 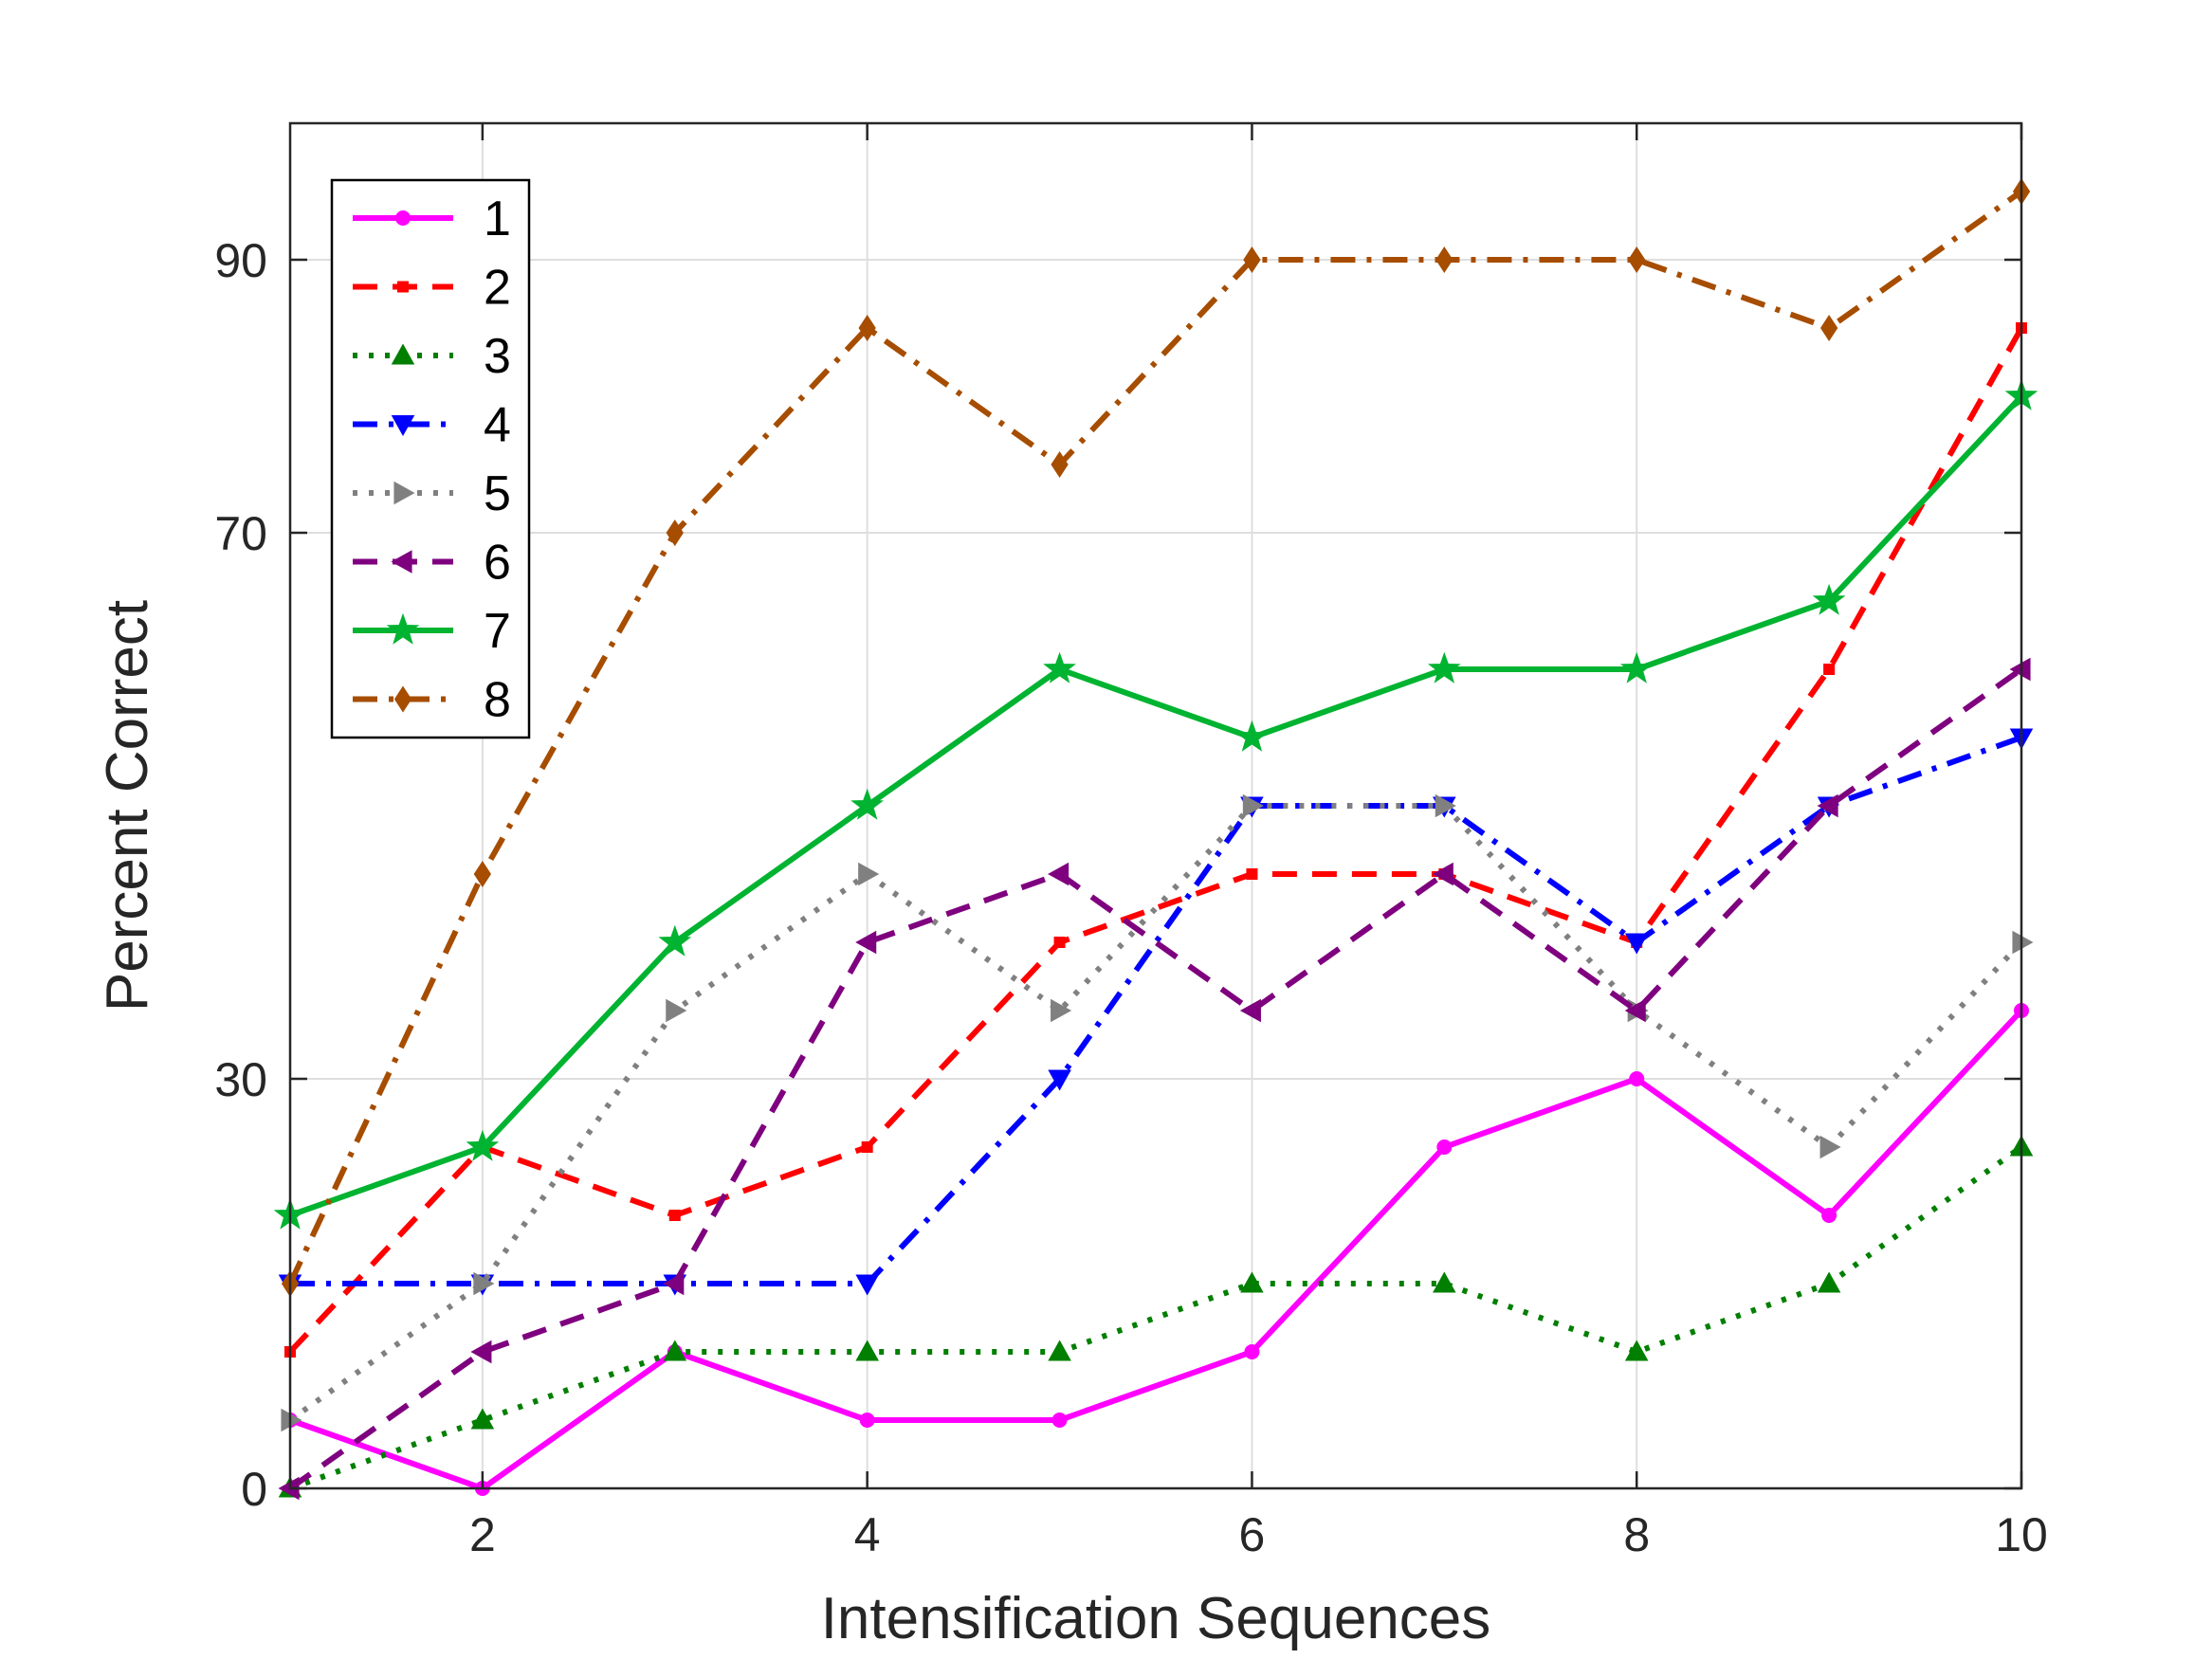 I want to click on y-axis-title: Percent Correct, so click(x=127, y=806).